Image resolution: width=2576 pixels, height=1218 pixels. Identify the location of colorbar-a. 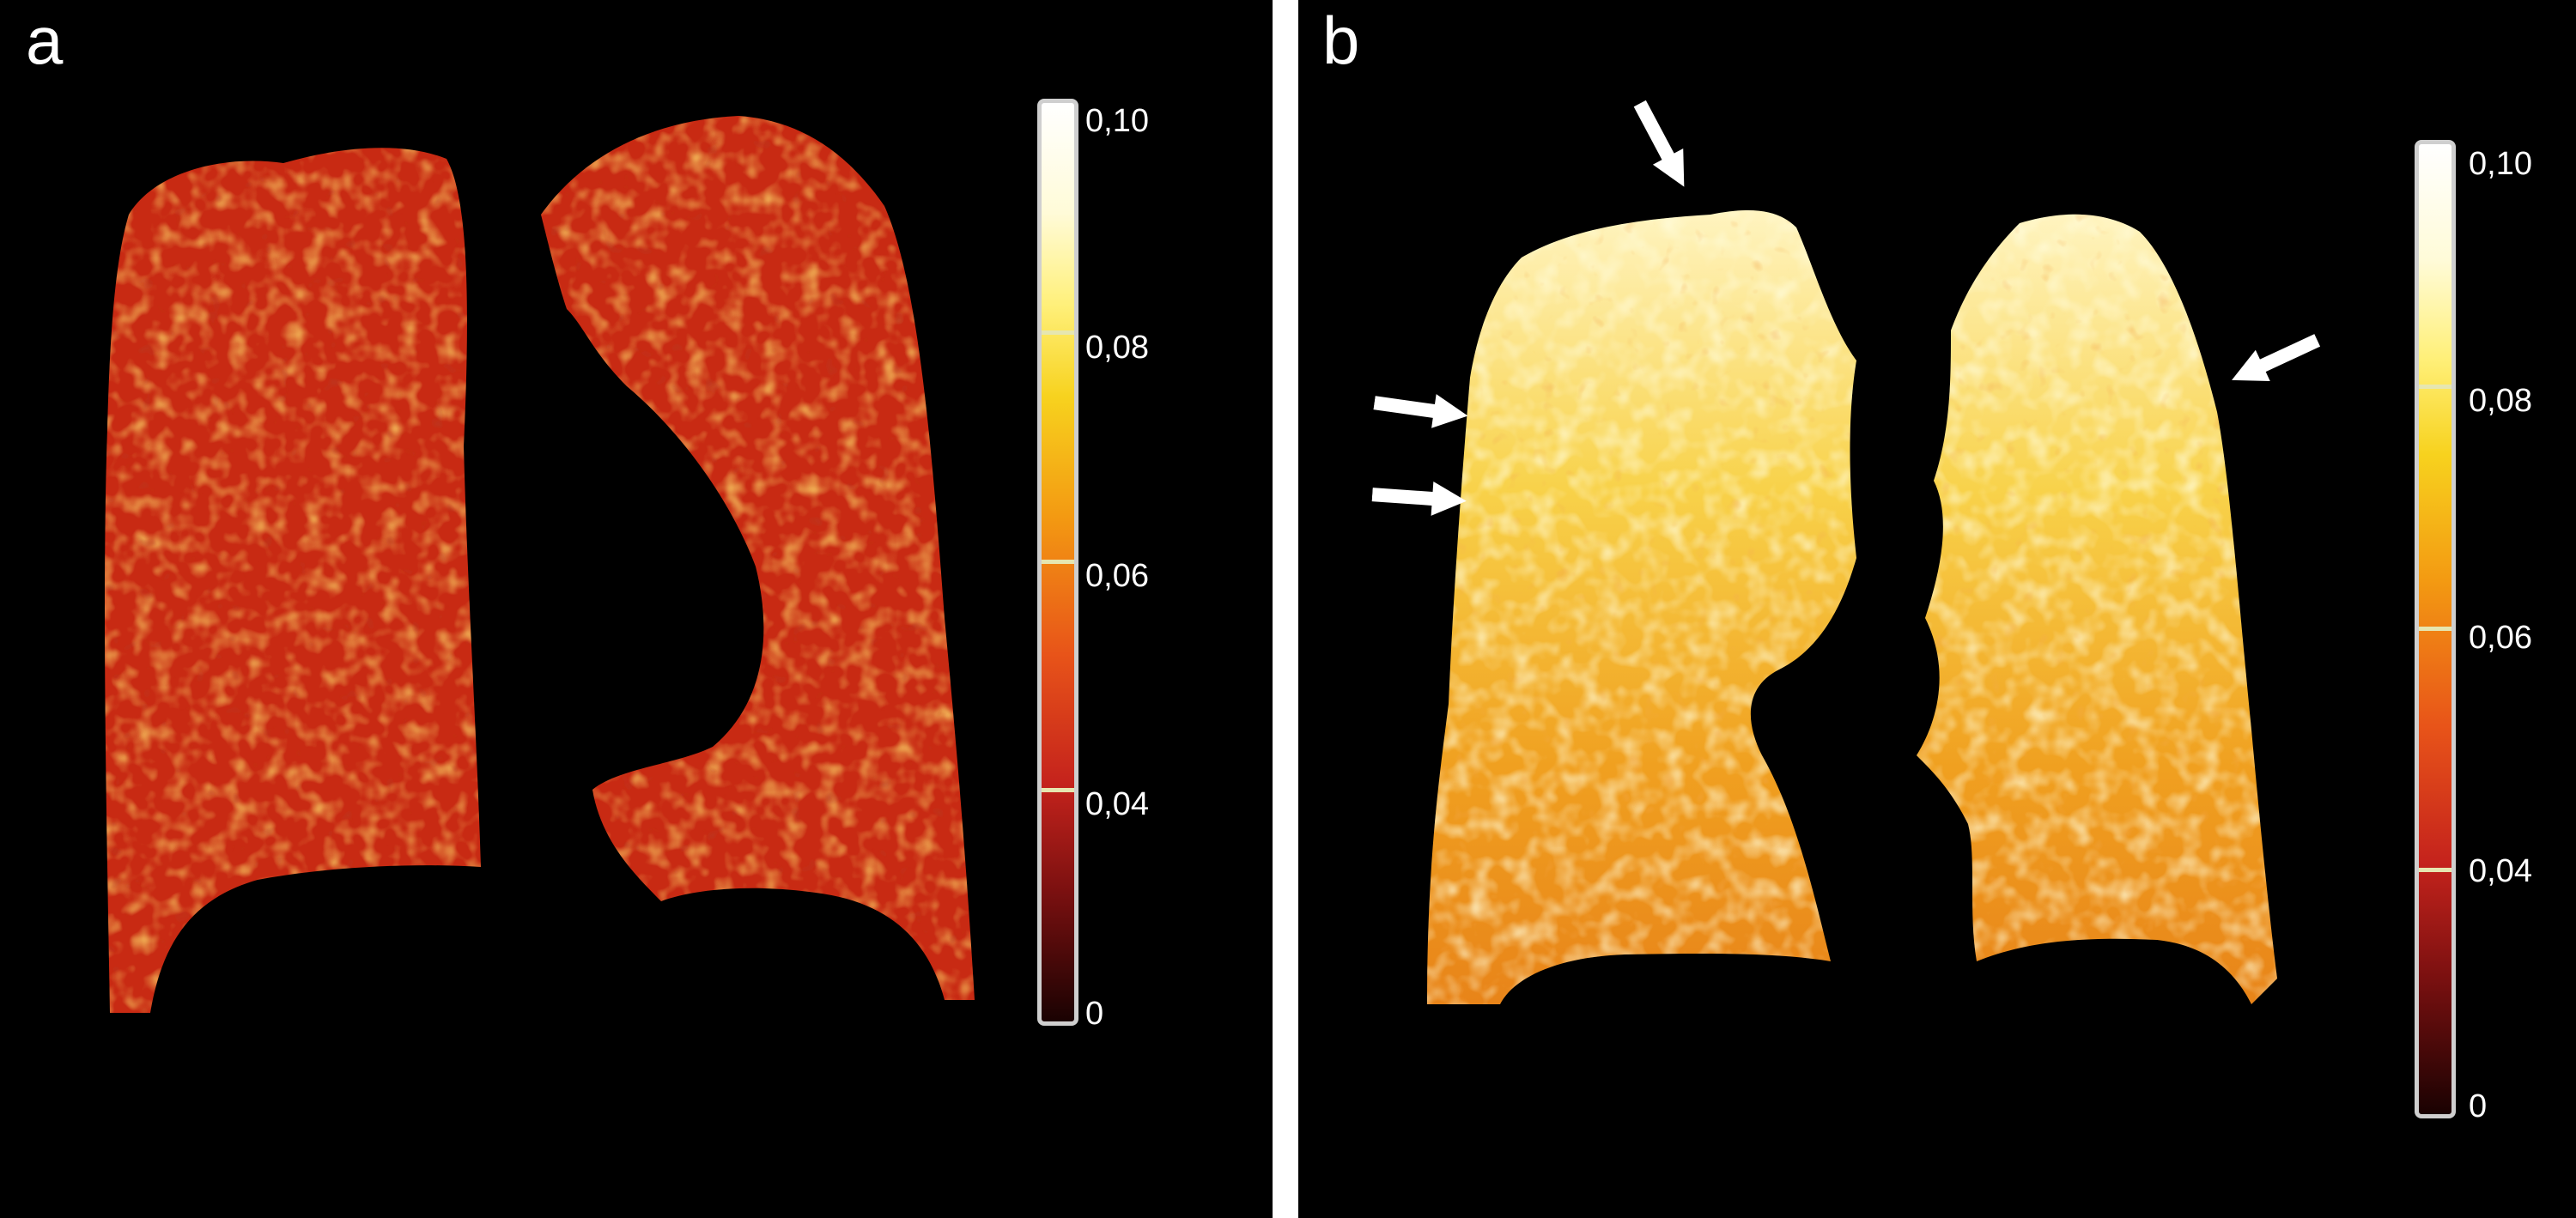
(1057, 562).